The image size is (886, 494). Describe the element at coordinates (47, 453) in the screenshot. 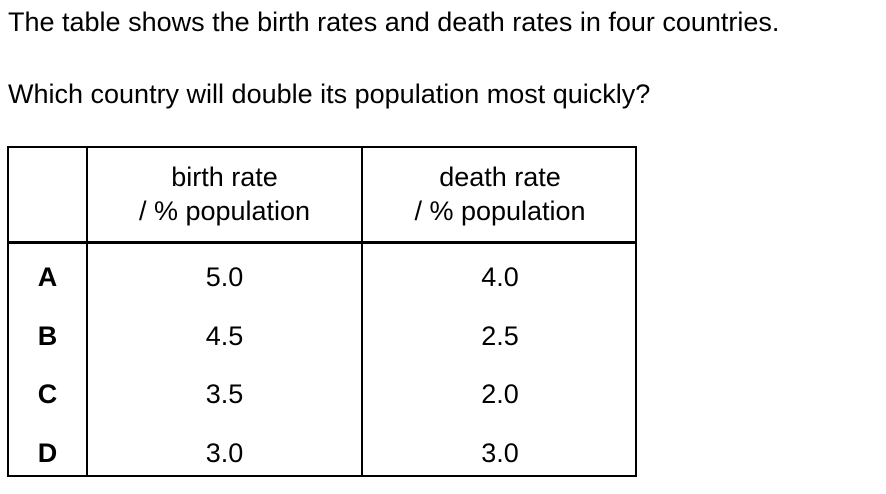

I see `row-label: D` at that location.